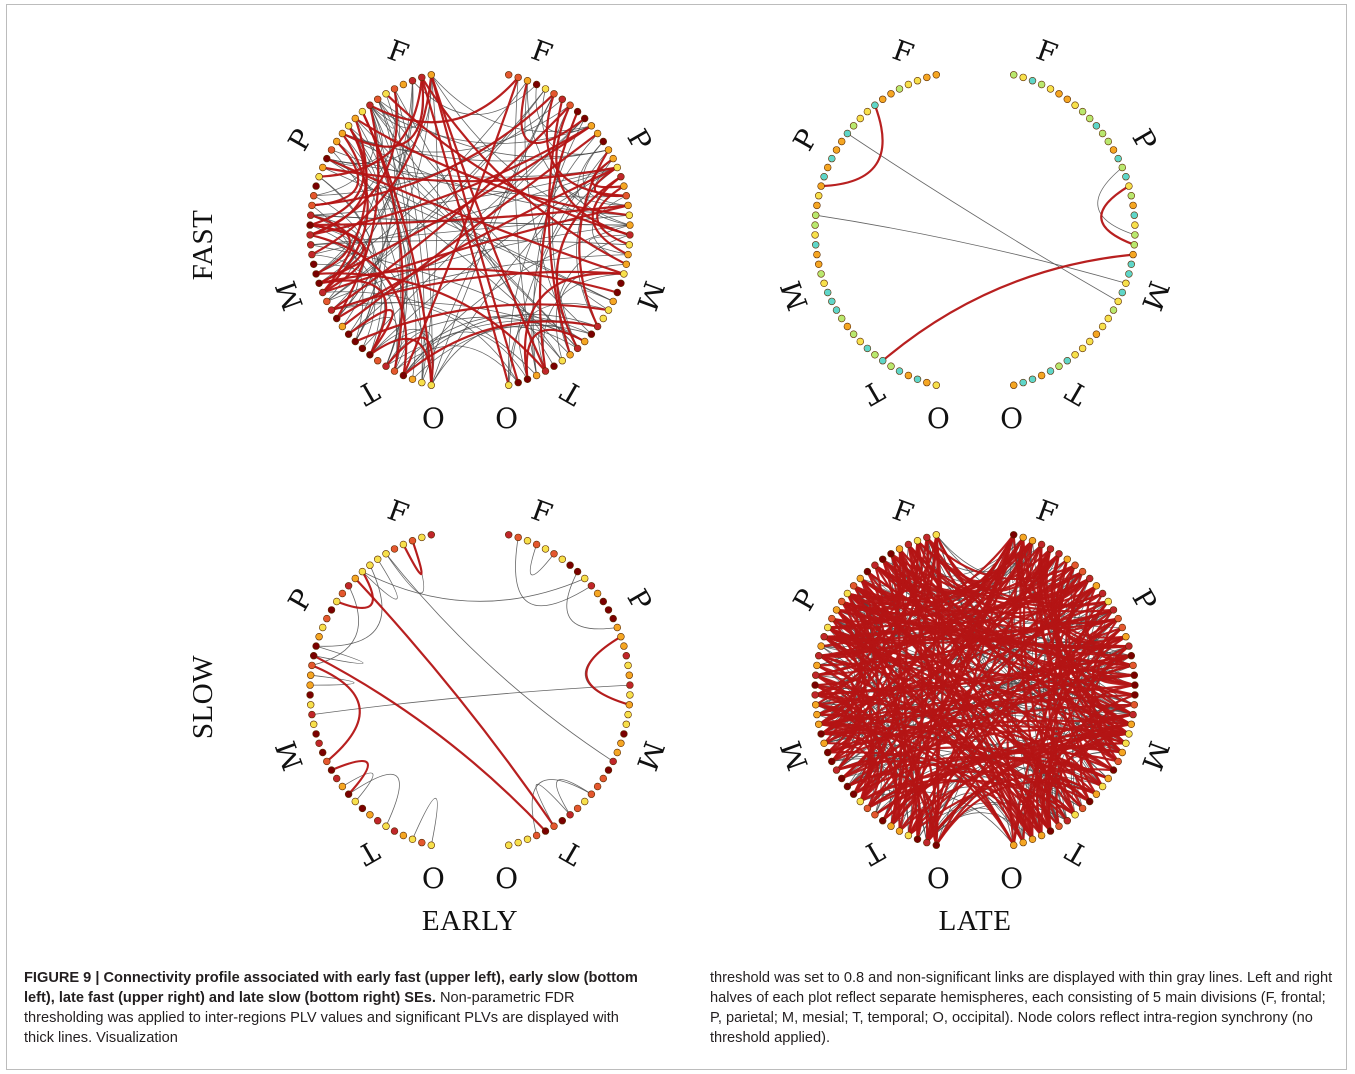 The height and width of the screenshot is (1074, 1355). What do you see at coordinates (368, 853) in the screenshot?
I see `region-label-t: T` at bounding box center [368, 853].